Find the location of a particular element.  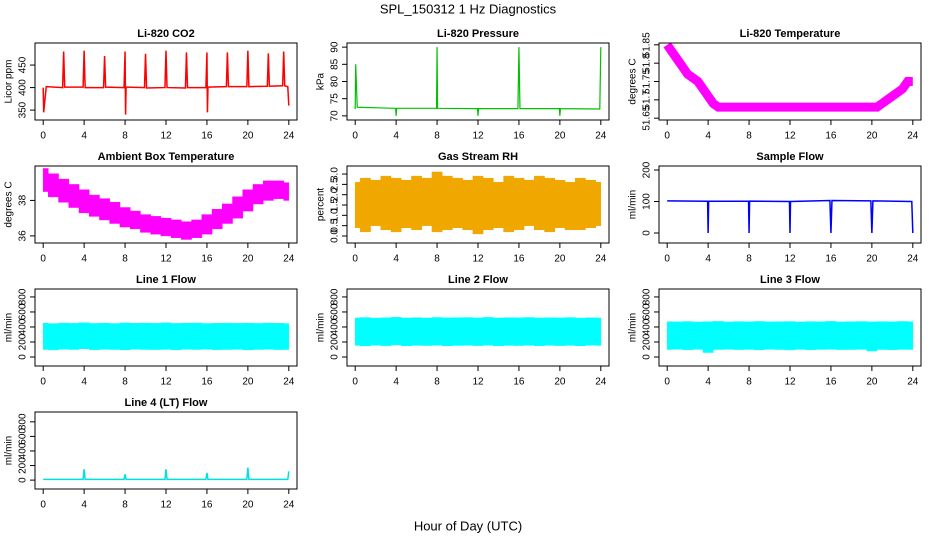

y-tick-label: 400 is located at coordinates (335, 326).